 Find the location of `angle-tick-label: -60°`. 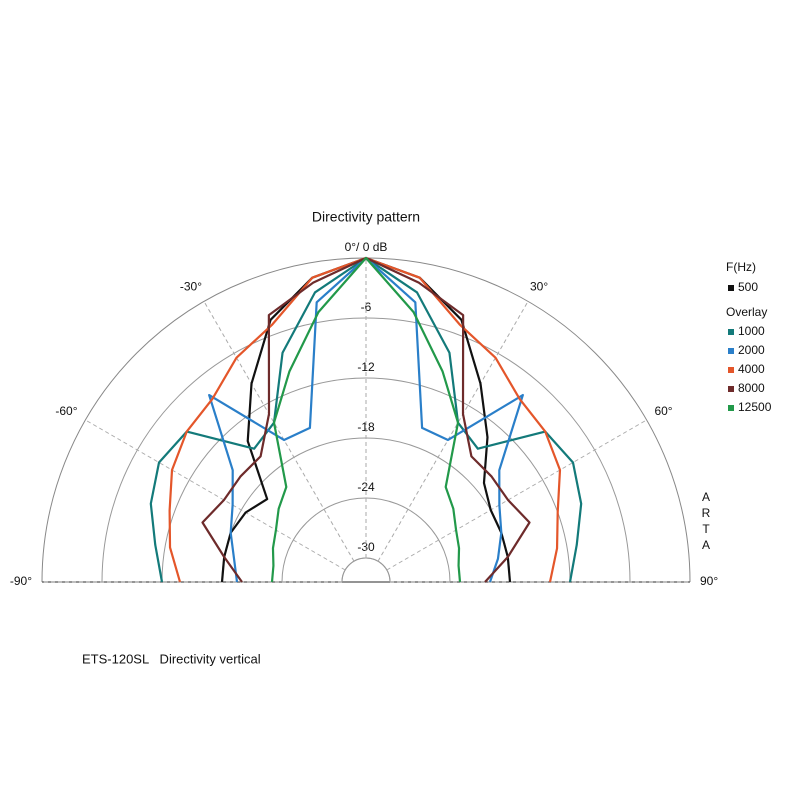

angle-tick-label: -60° is located at coordinates (66, 411).